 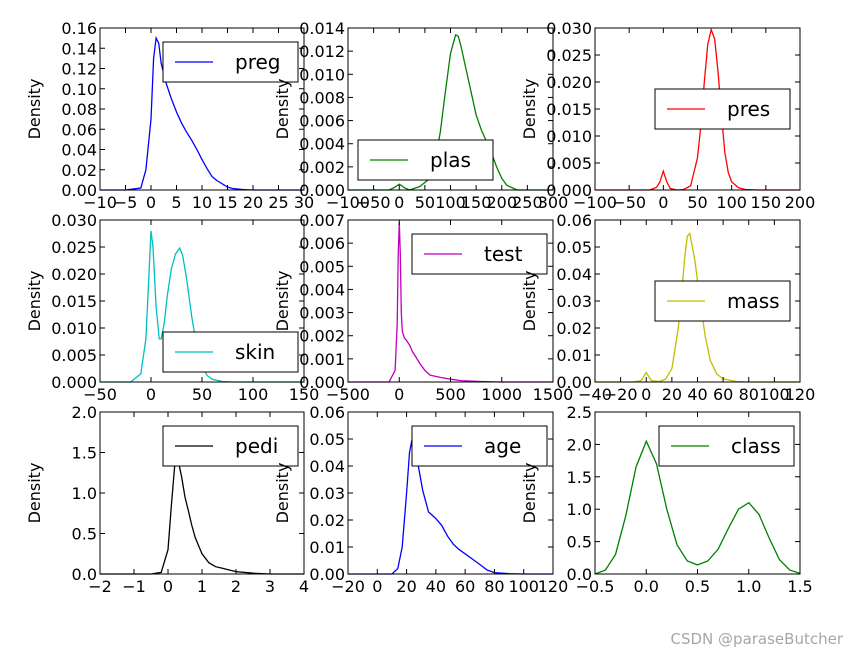 I want to click on x-tick-label: 30, so click(x=304, y=202).